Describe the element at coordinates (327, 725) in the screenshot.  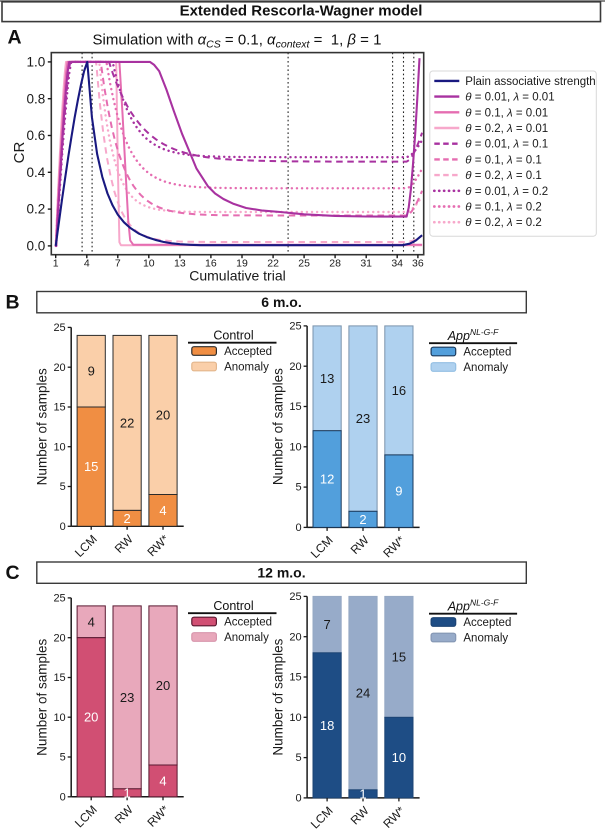
I see `svg-text: 18` at that location.